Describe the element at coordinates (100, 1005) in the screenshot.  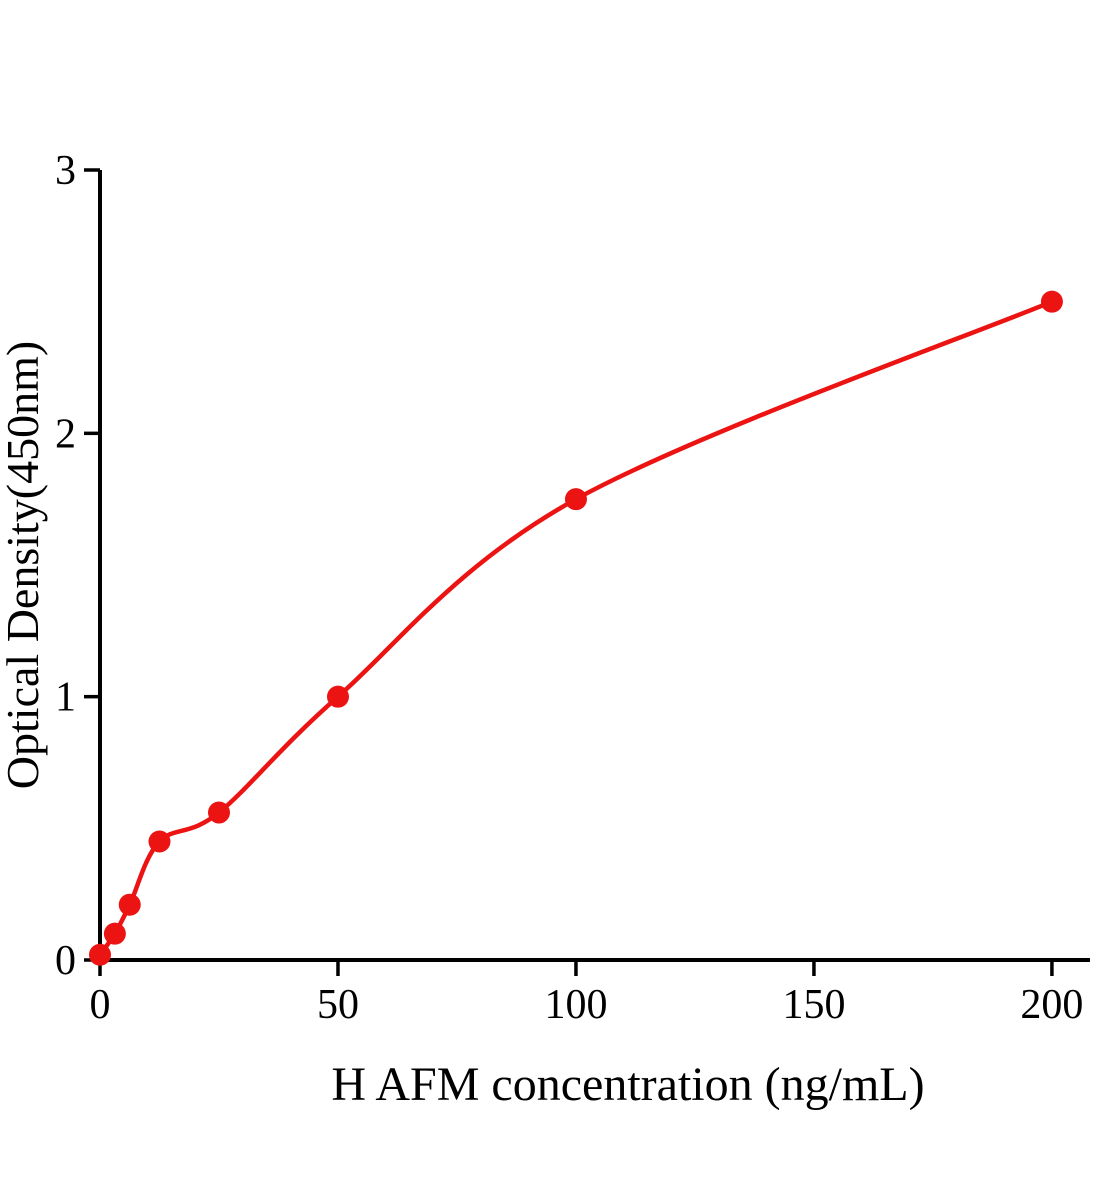
I see `x-tick-label: 0` at that location.